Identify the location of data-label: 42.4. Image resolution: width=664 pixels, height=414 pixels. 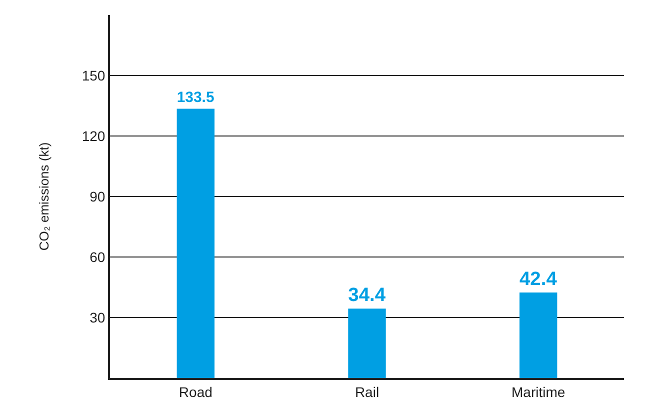
(539, 279).